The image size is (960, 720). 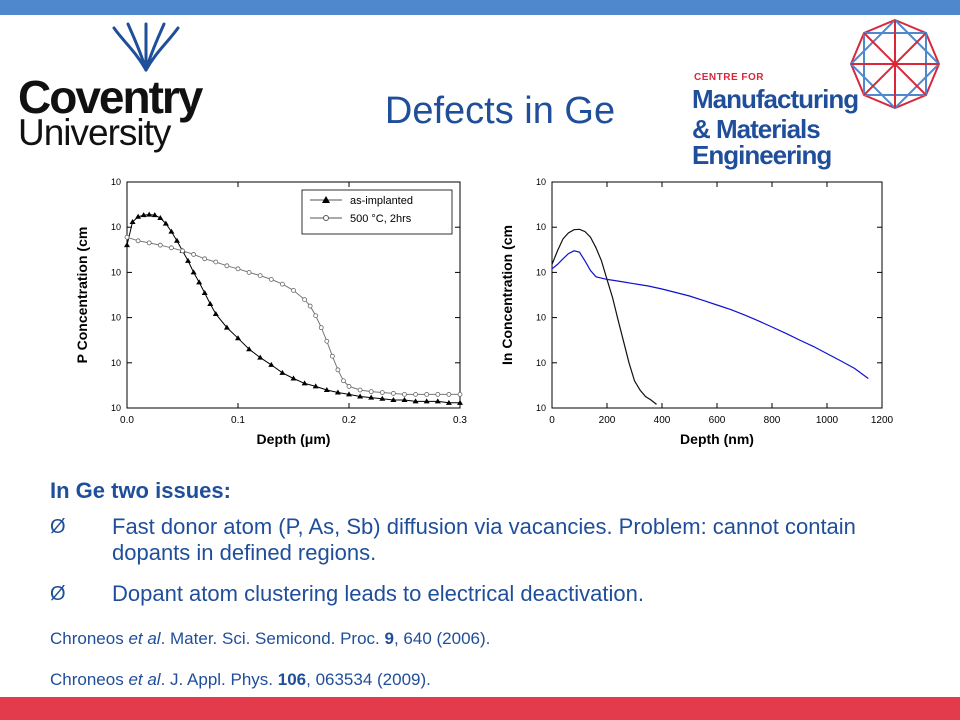 What do you see at coordinates (895, 64) in the screenshot?
I see `star-polygon-icon` at bounding box center [895, 64].